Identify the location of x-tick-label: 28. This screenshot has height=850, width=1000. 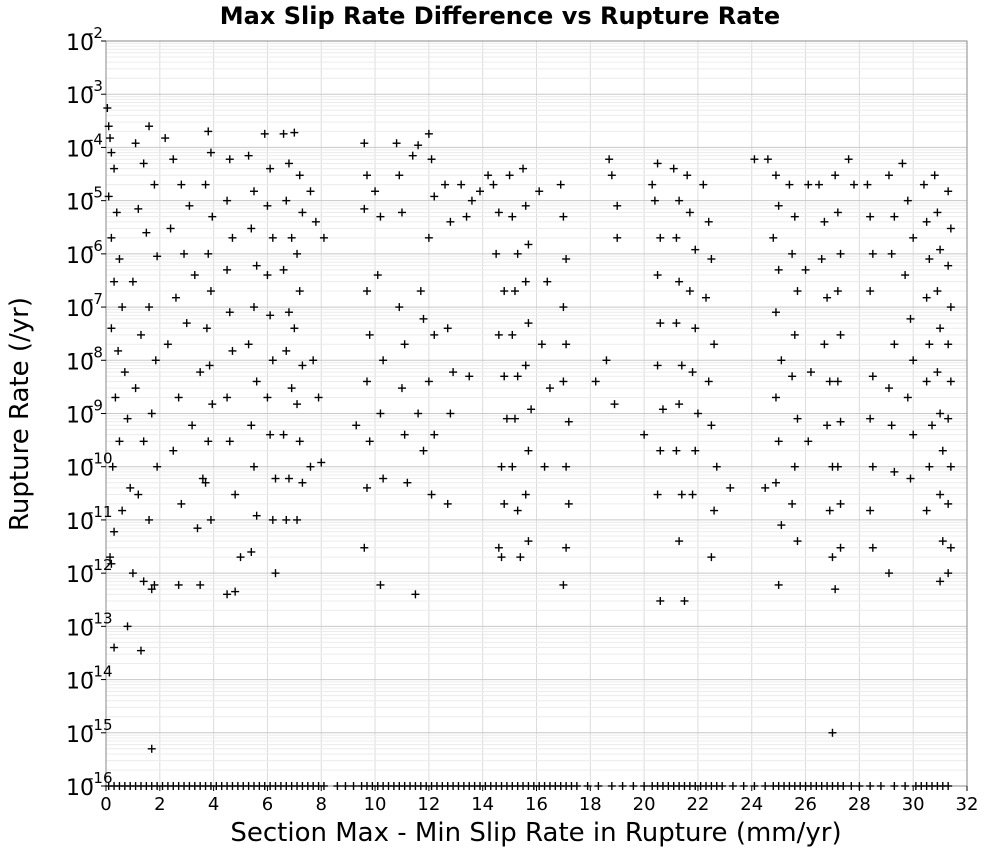
(859, 804).